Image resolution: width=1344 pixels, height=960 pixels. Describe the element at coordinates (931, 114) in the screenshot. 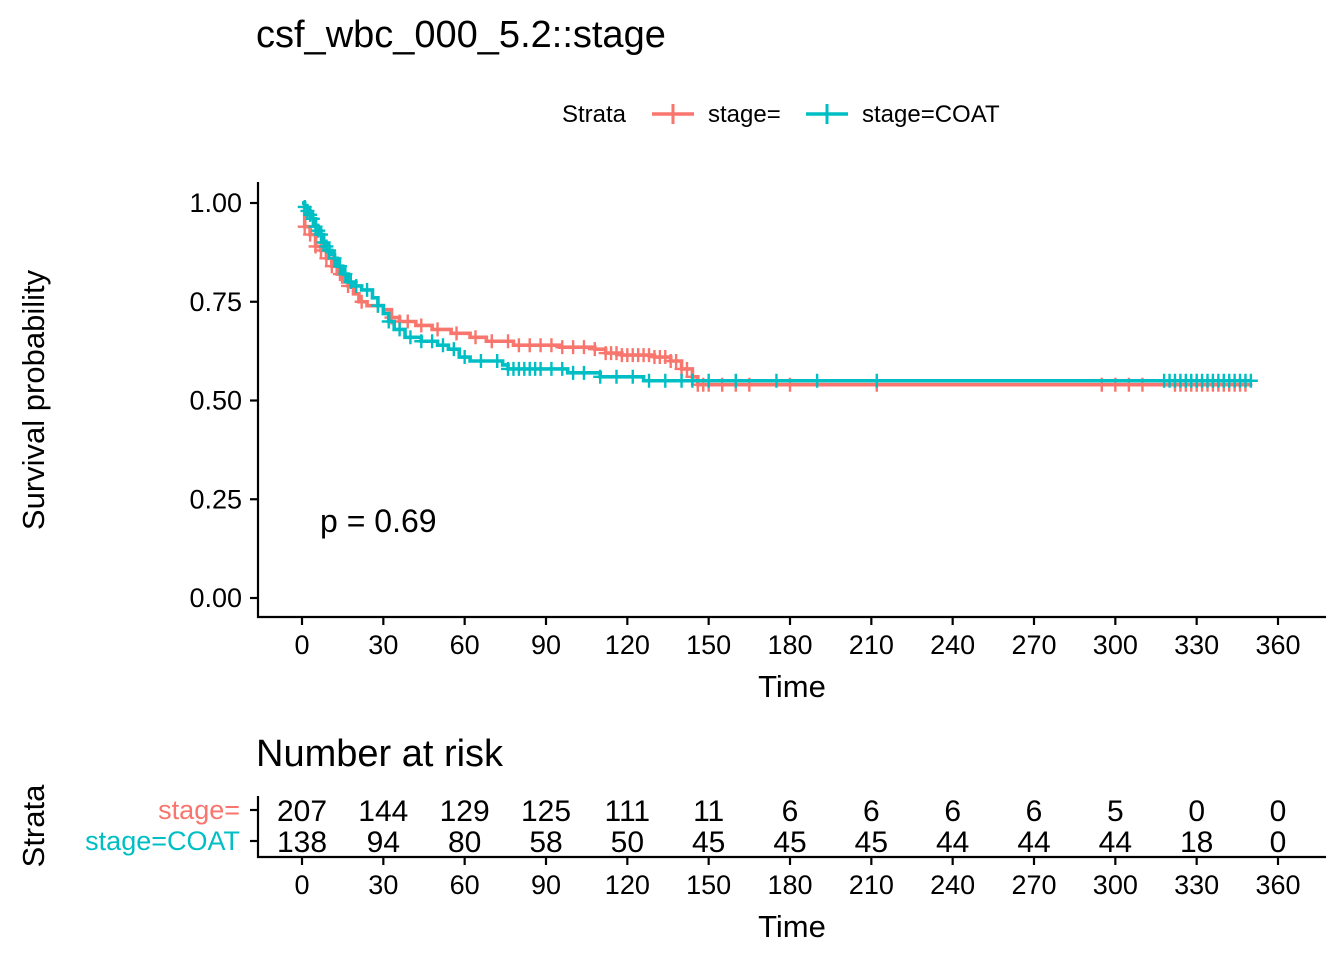

I see `legend-label: stage=COAT` at that location.